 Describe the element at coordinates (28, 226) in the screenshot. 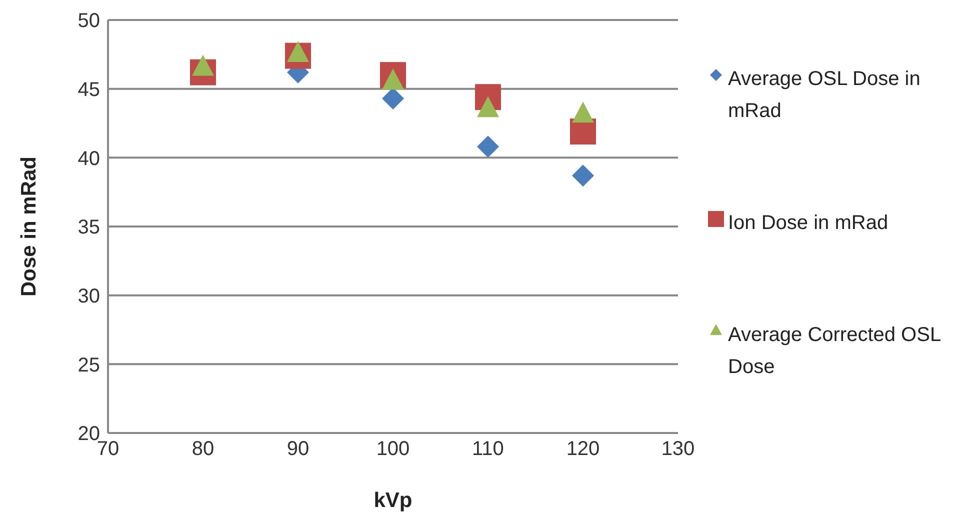

I see `y-axis-title: Dose in mRad` at that location.